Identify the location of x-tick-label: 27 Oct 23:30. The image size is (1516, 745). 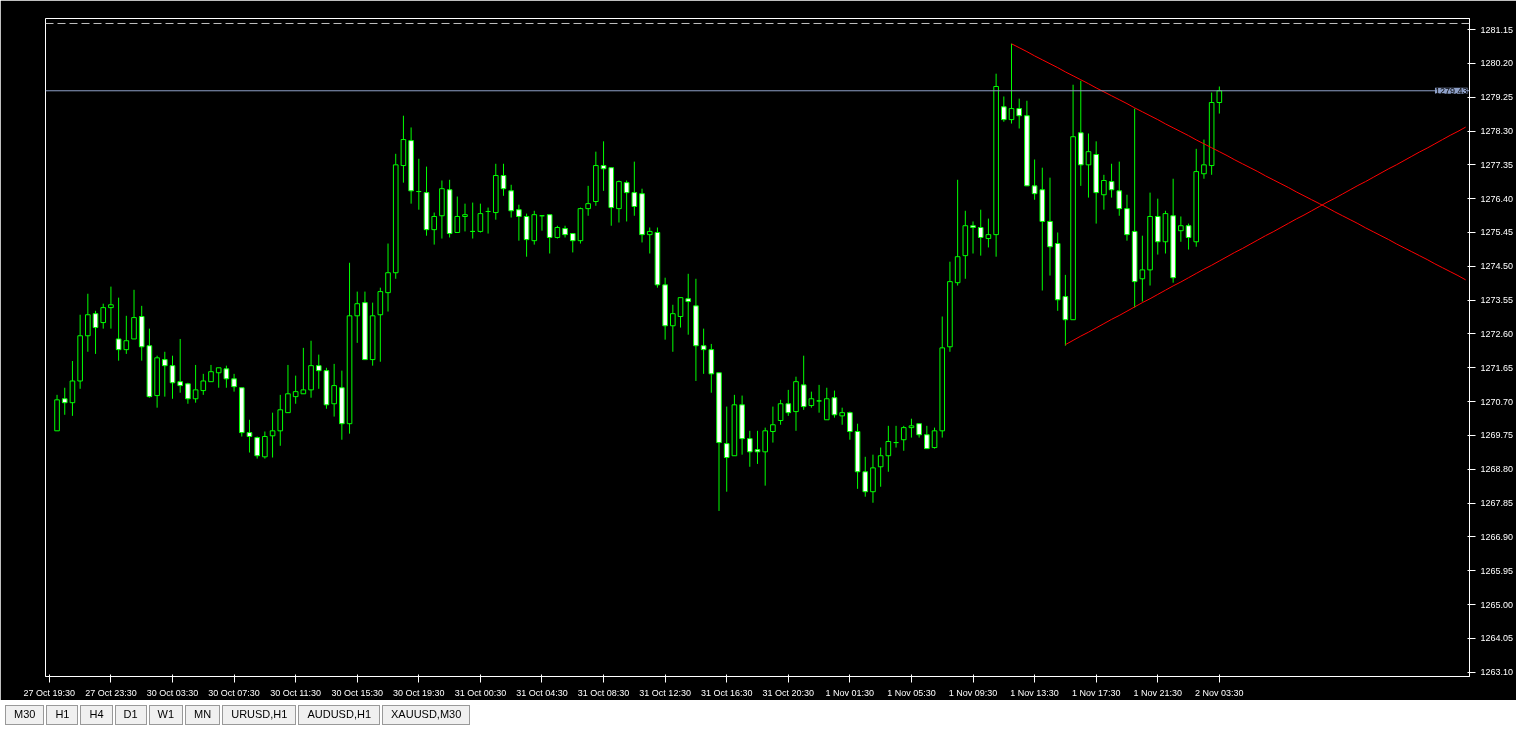
(111, 692).